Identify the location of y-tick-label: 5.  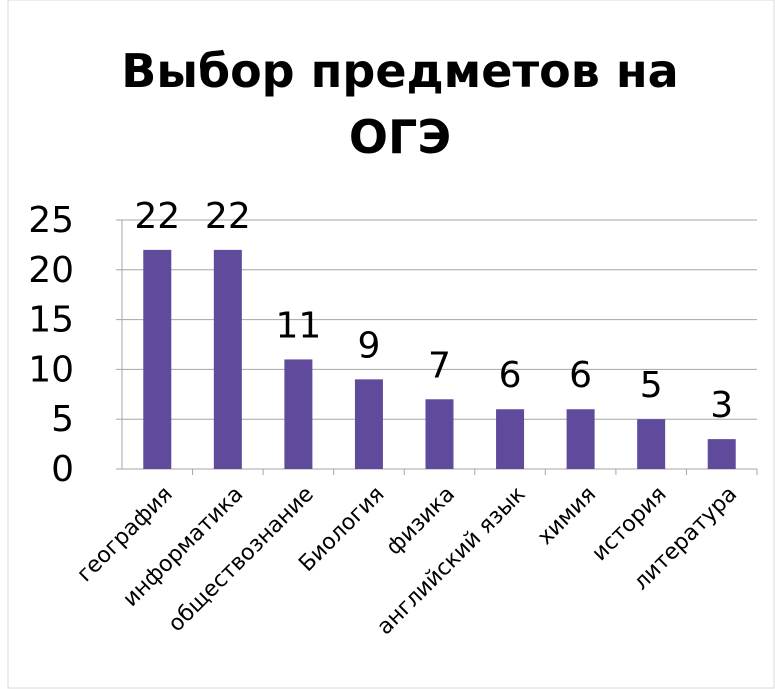
(62, 419).